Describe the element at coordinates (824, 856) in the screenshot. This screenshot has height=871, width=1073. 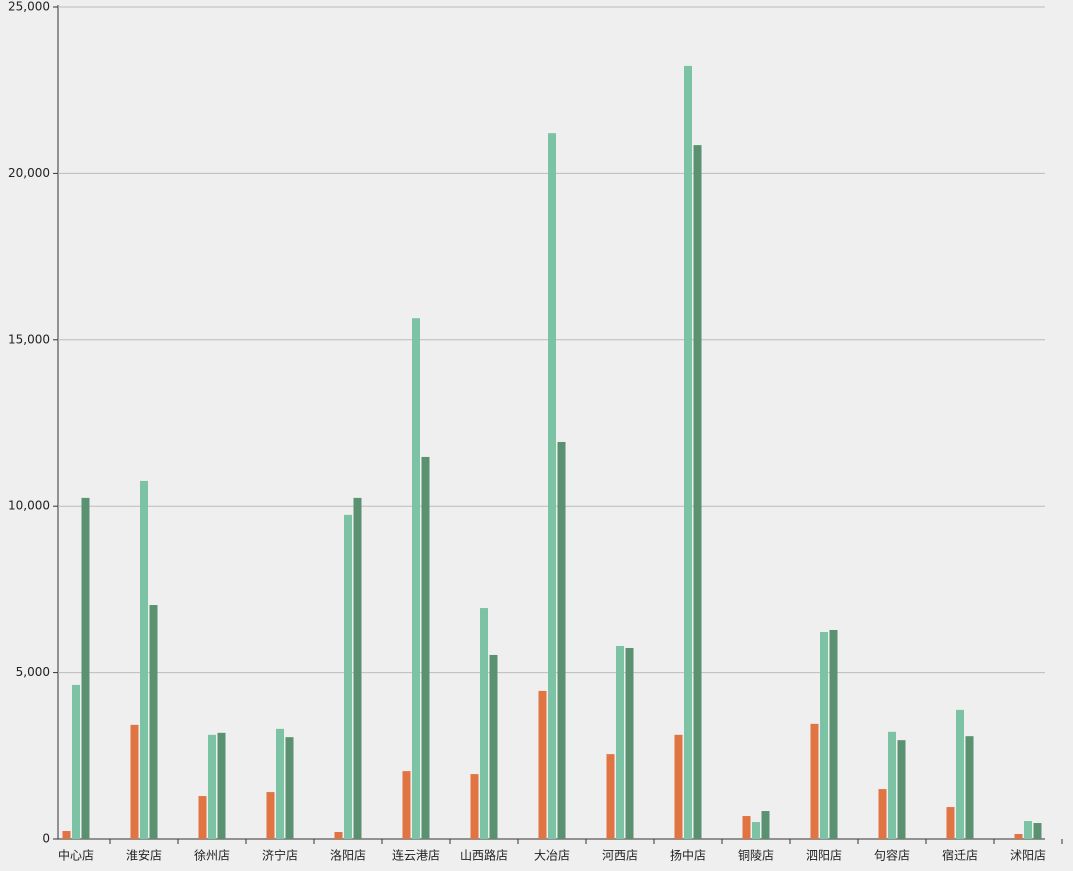
I see `x-tick-label: 泗阳店` at that location.